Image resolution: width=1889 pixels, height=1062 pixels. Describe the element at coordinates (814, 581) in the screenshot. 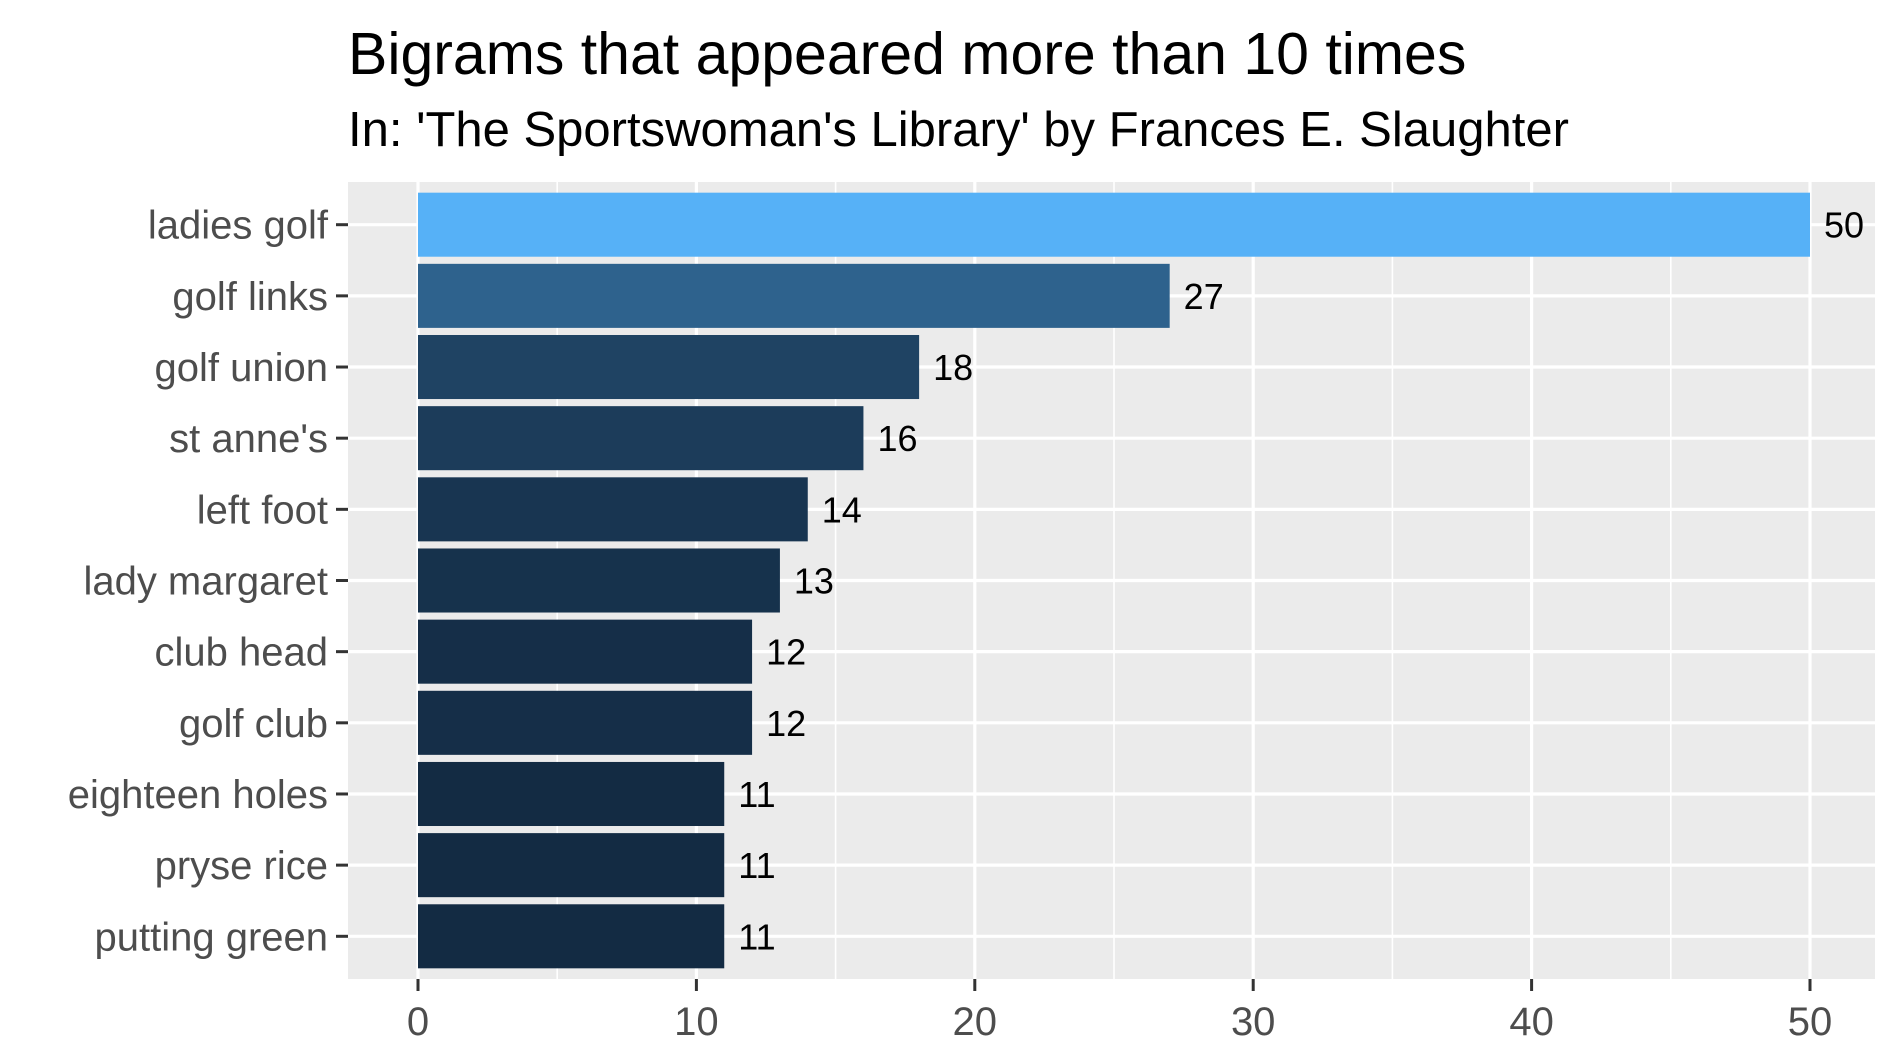

I see `bar-value-label: 13` at that location.